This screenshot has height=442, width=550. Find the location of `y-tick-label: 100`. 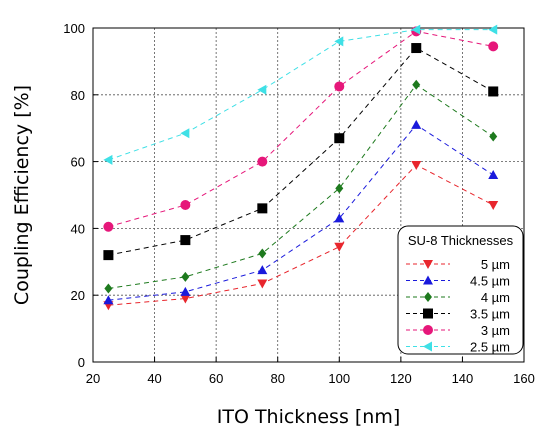

y-tick-label: 100 is located at coordinates (74, 28).